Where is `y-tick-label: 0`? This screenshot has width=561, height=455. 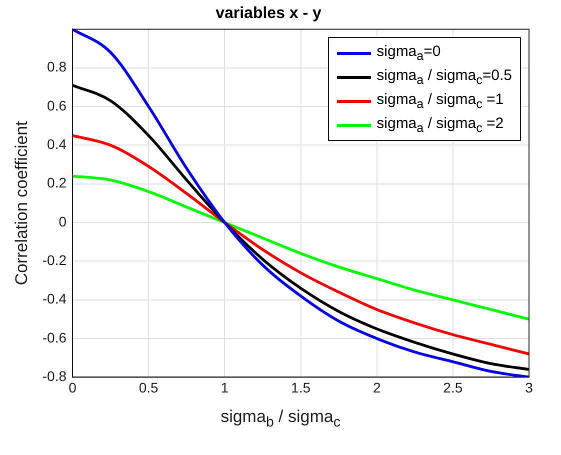
y-tick-label: 0 is located at coordinates (62, 221).